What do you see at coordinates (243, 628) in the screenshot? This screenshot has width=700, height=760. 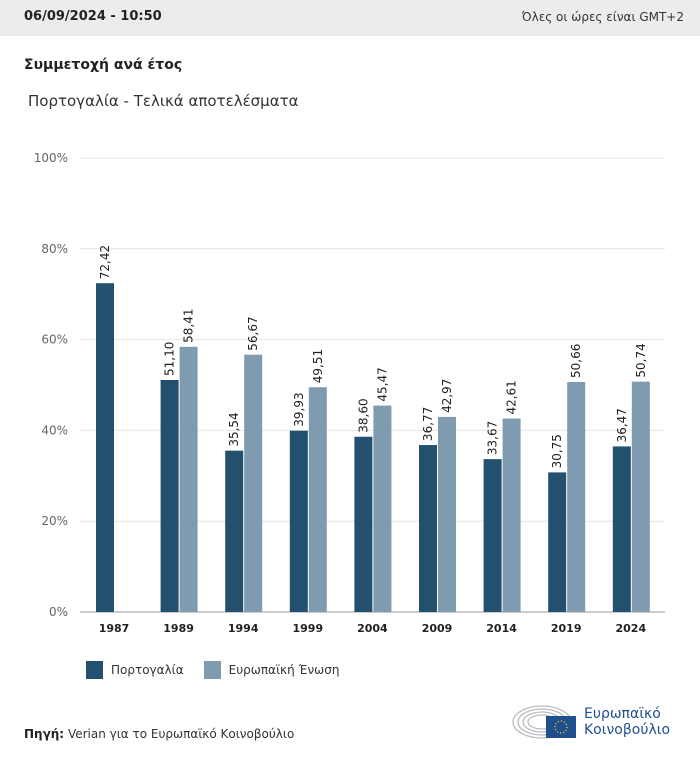 I see `x-tick-label: 1994` at bounding box center [243, 628].